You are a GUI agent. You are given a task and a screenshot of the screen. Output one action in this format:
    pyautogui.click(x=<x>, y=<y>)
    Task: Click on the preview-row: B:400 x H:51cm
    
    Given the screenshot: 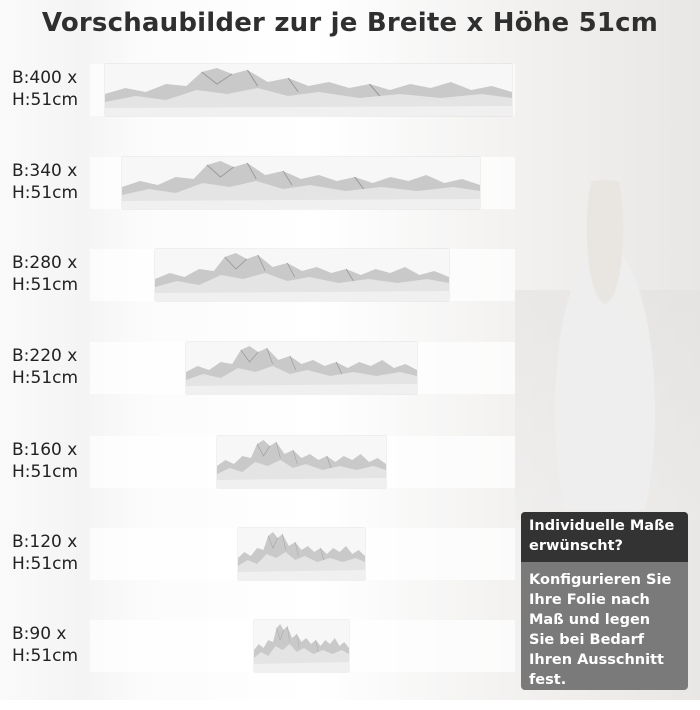 What is the action you would take?
    pyautogui.click(x=350, y=109)
    